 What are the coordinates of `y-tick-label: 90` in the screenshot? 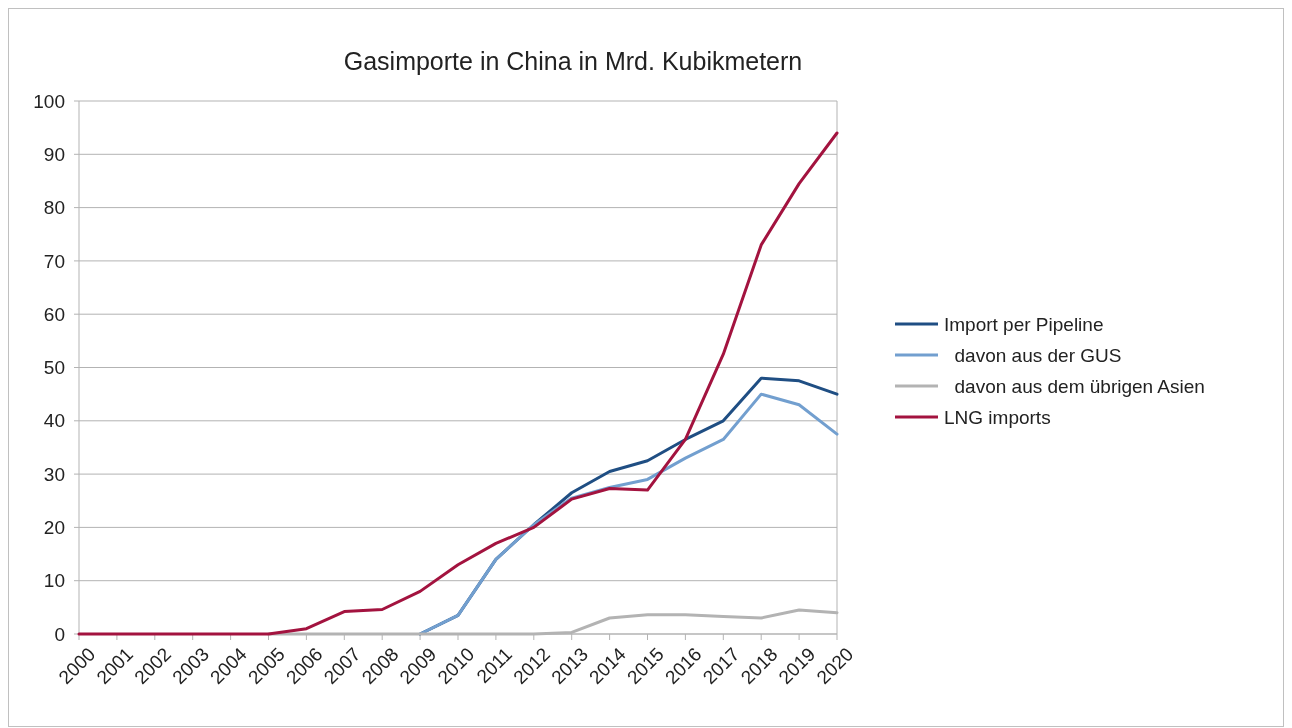 It's located at (54, 154).